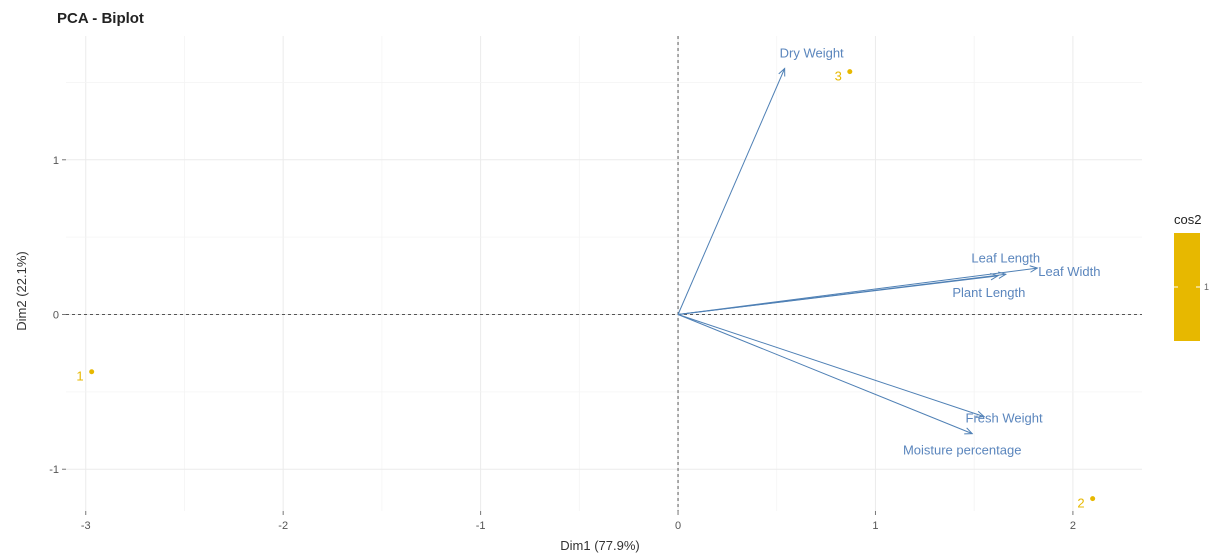 The image size is (1212, 558). Describe the element at coordinates (481, 526) in the screenshot. I see `x-tick-label: -1` at that location.